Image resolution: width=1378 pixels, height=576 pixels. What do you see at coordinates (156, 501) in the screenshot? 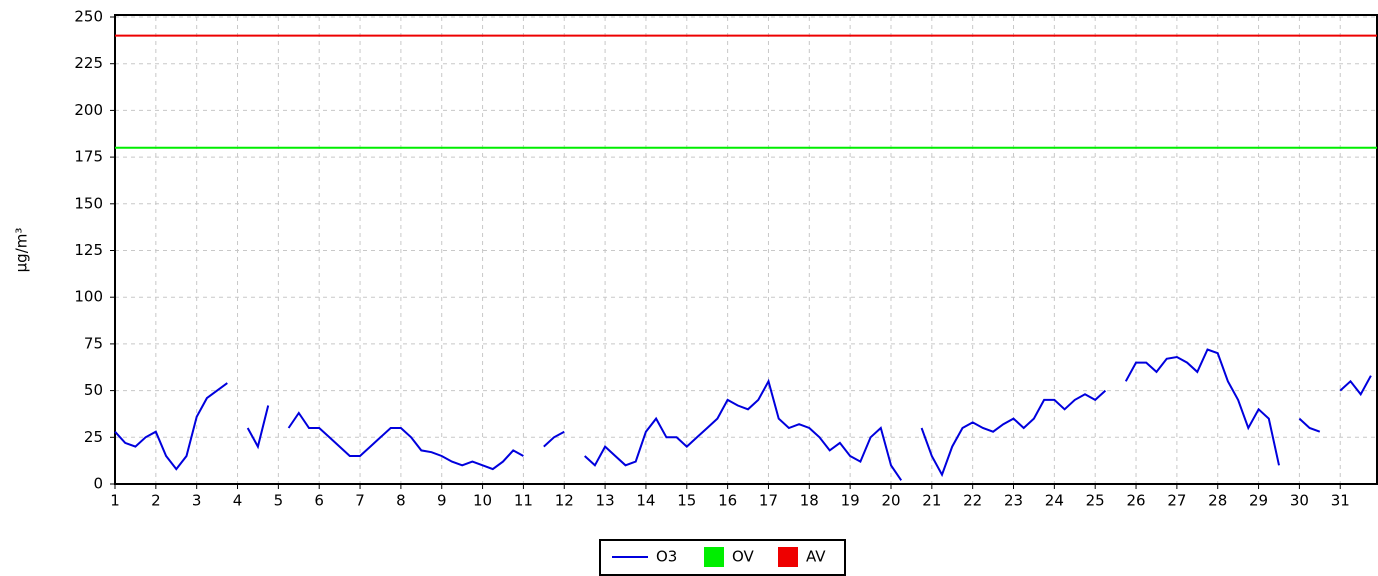
I see `x-tick-label: 2` at bounding box center [156, 501].